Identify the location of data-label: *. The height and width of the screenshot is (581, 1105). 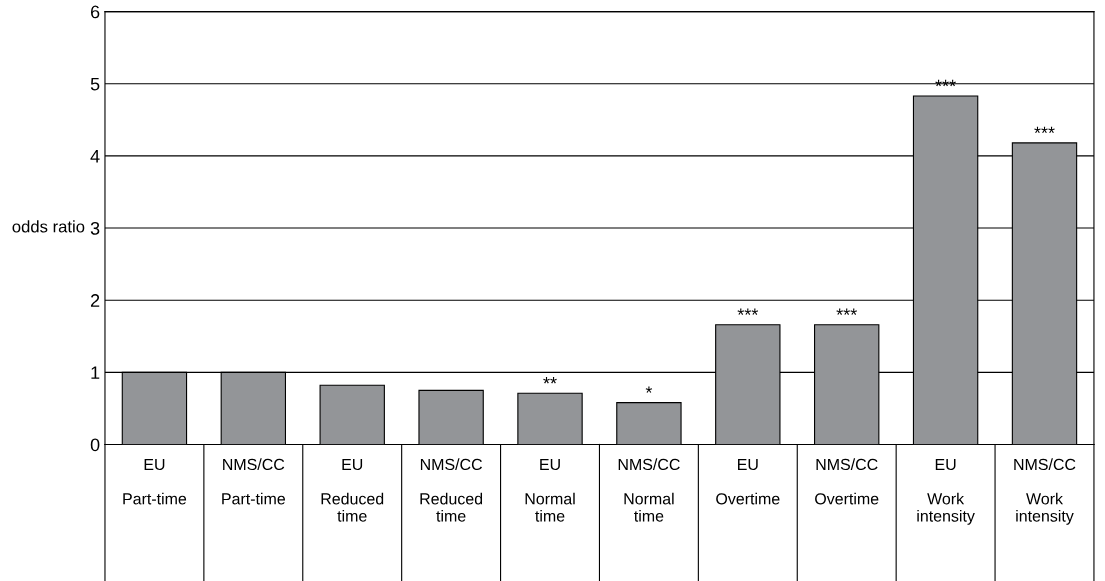
(649, 389).